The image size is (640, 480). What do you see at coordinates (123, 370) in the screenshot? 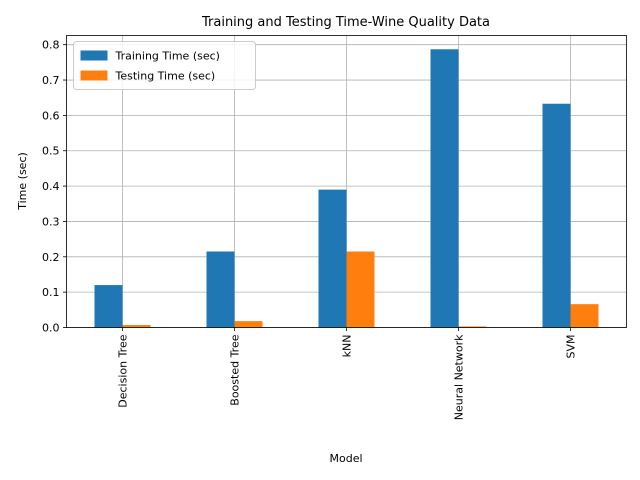
I see `x-tick-label: Decision Tree` at bounding box center [123, 370].